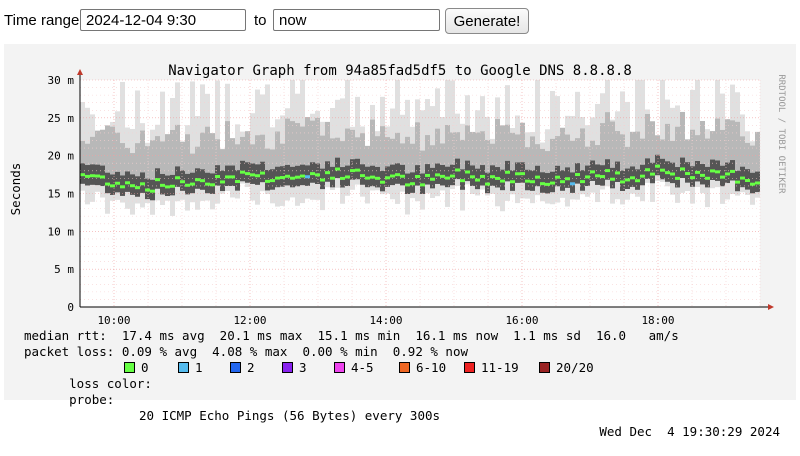 This screenshot has width=800, height=456. Describe the element at coordinates (356, 20) in the screenshot. I see `end-time-input` at that location.